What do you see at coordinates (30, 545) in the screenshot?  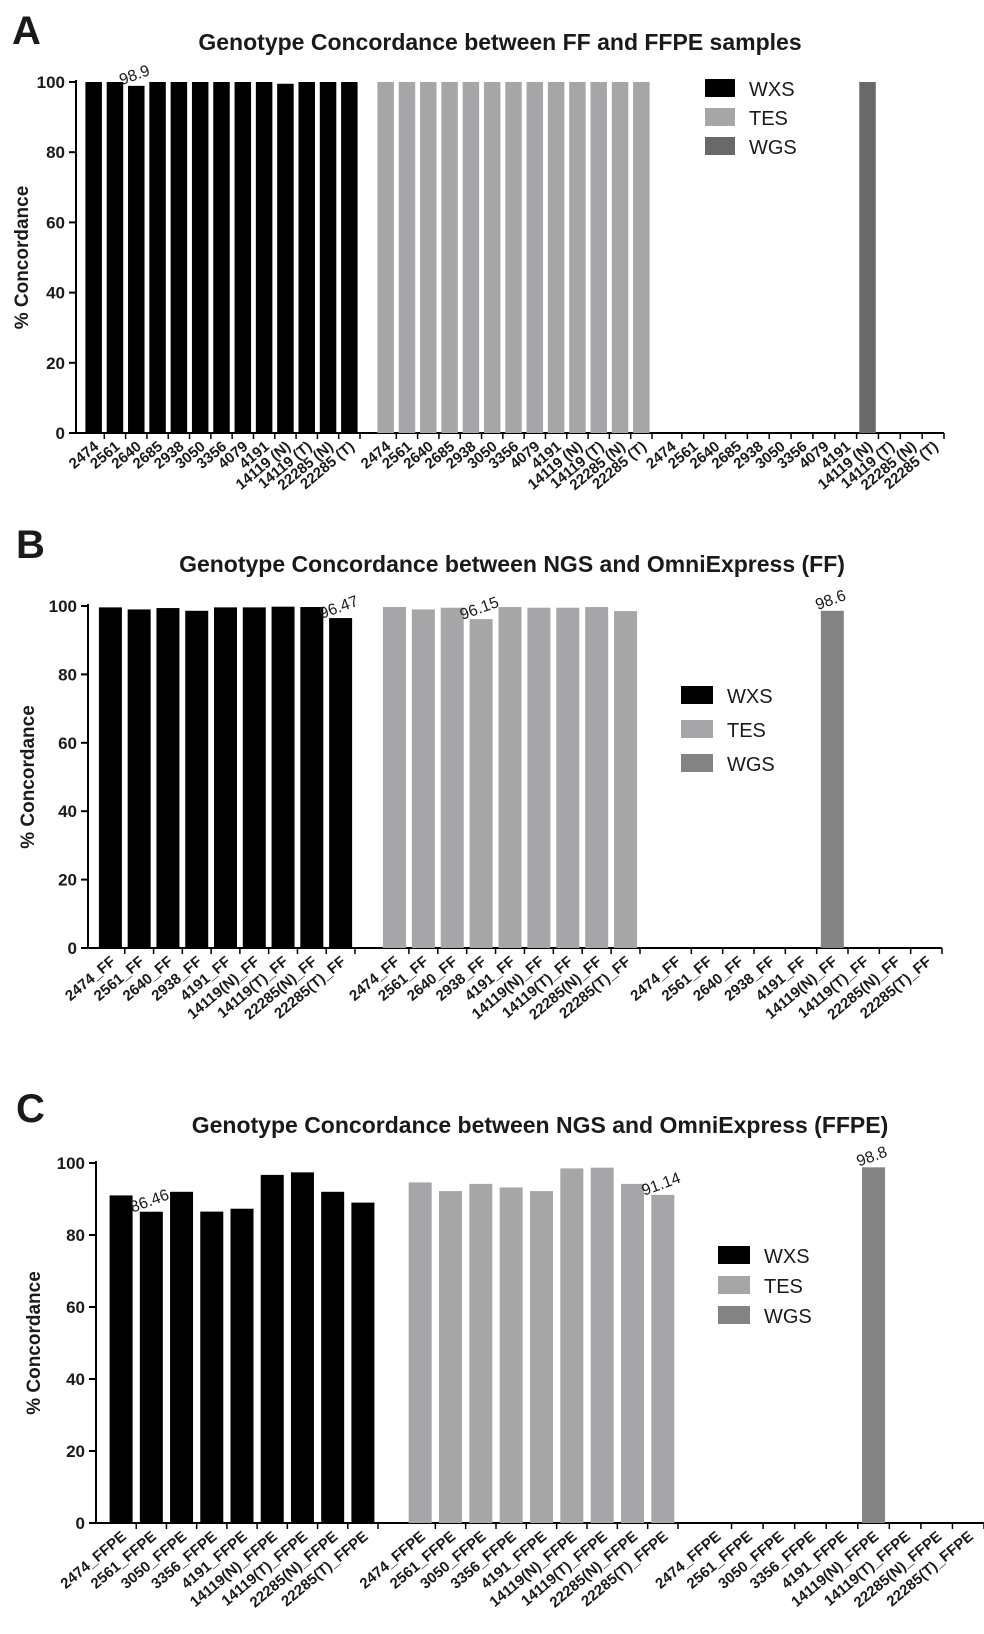 I see `panel-letter: B` at bounding box center [30, 545].